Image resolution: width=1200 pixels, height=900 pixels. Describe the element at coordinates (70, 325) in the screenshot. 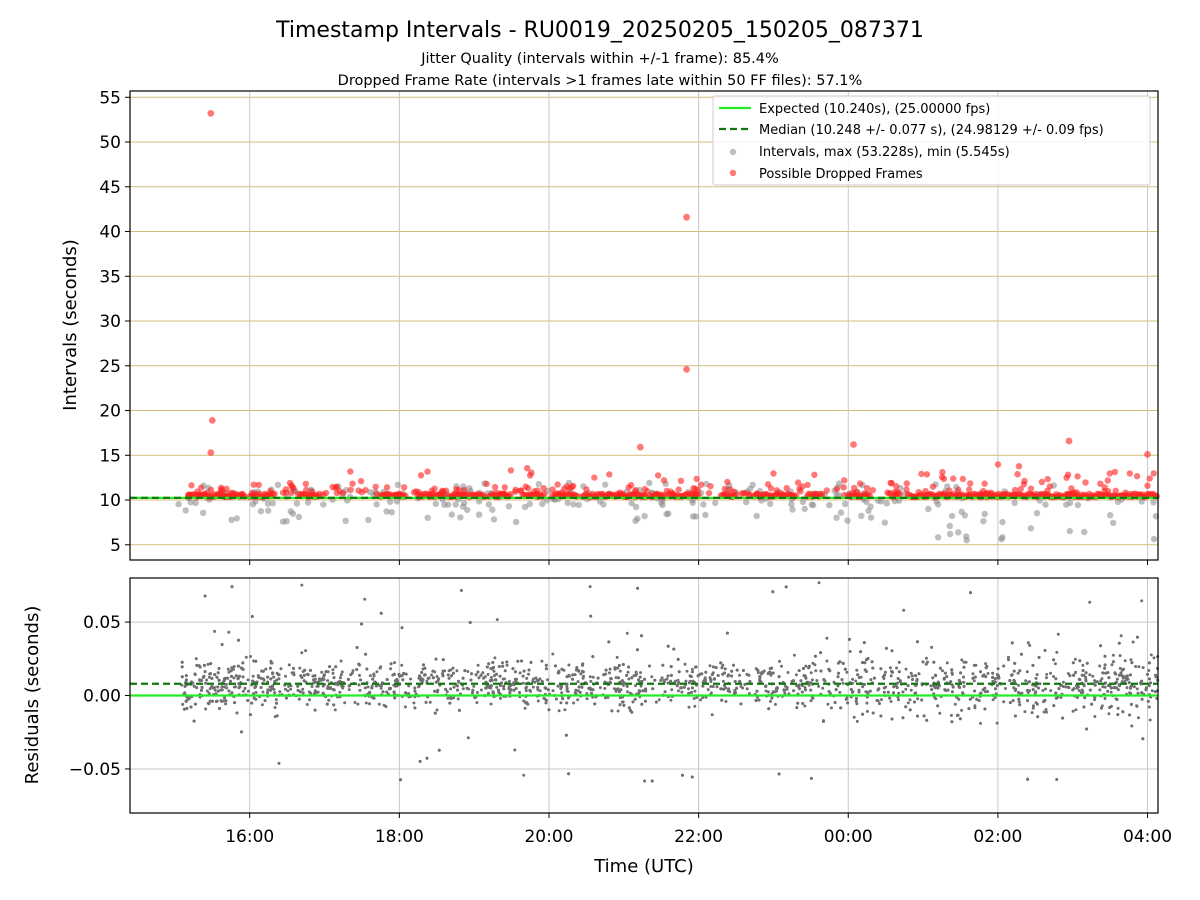

I see `intervals-y-axis-label: Intervals (seconds)` at that location.